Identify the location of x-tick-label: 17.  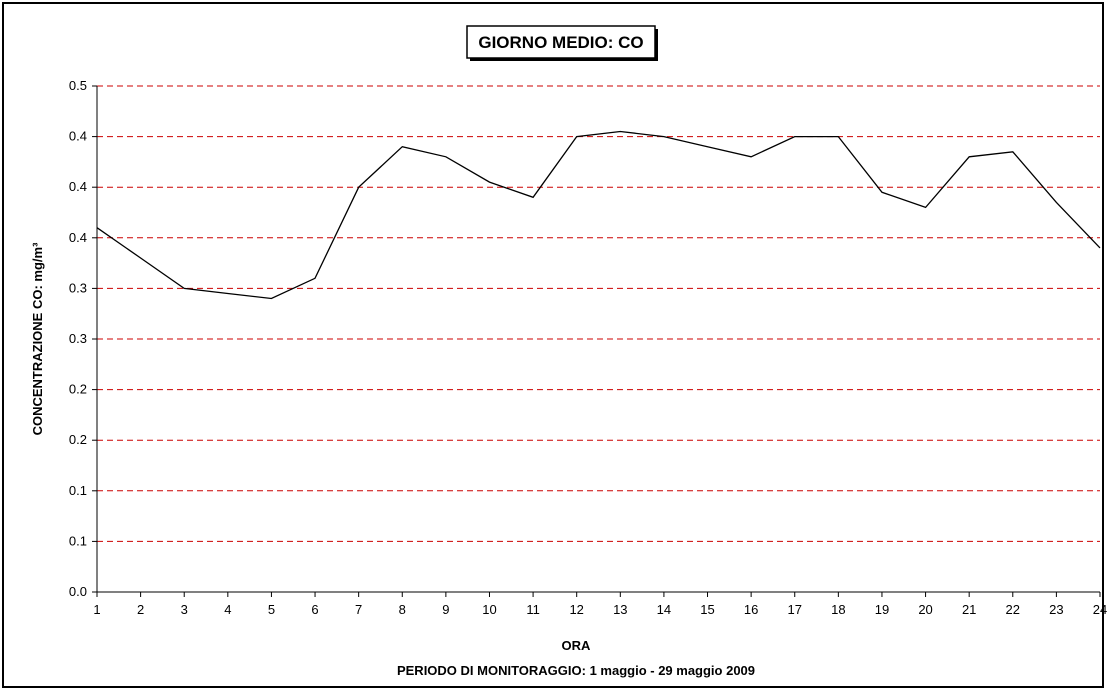
(795, 609).